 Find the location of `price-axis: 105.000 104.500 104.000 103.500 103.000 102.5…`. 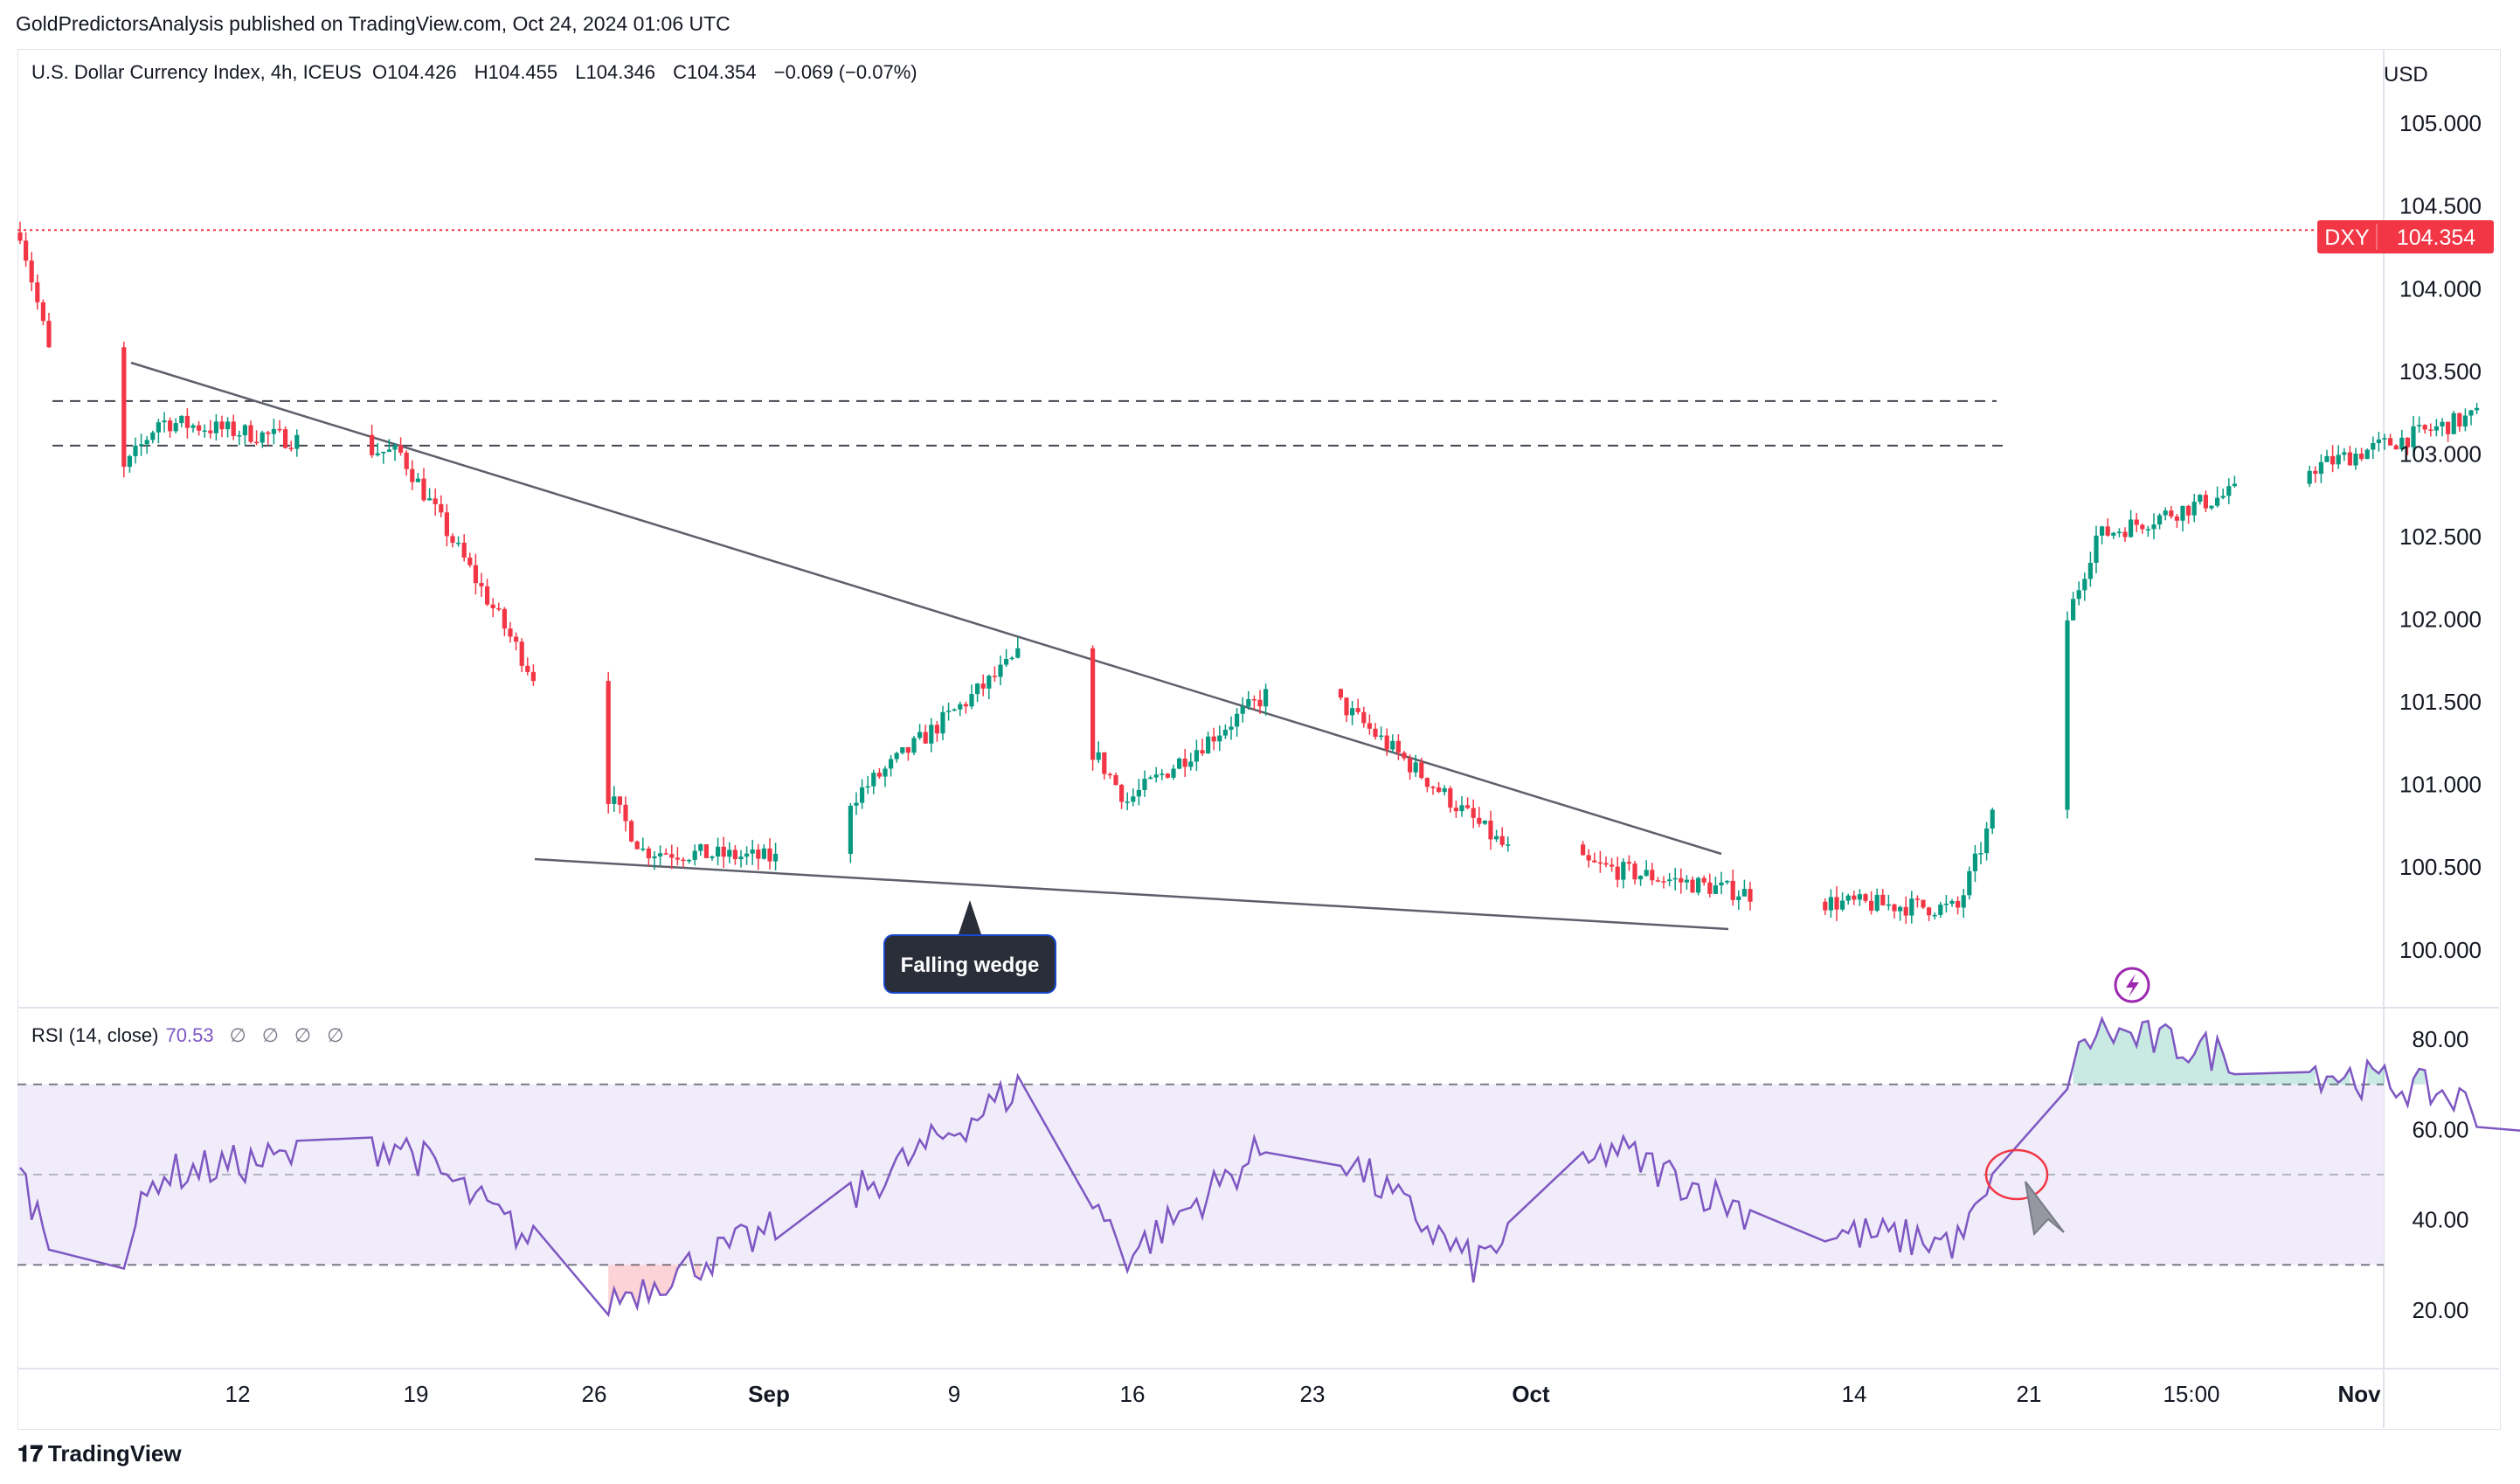

price-axis: 105.000 104.500 104.000 103.500 103.000 102.5… is located at coordinates (2440, 536).